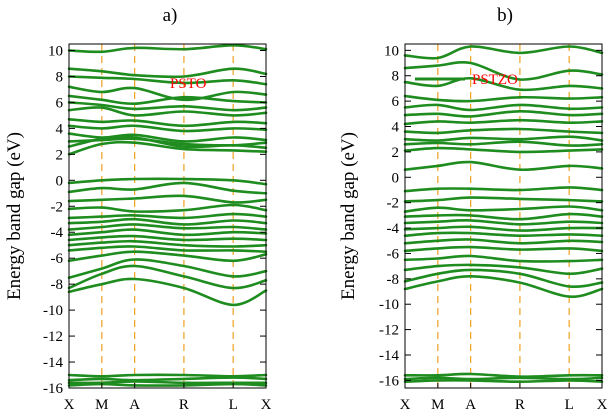 This screenshot has width=613, height=415. Describe the element at coordinates (53, 337) in the screenshot. I see `panel-a-ytick-label: -12` at that location.